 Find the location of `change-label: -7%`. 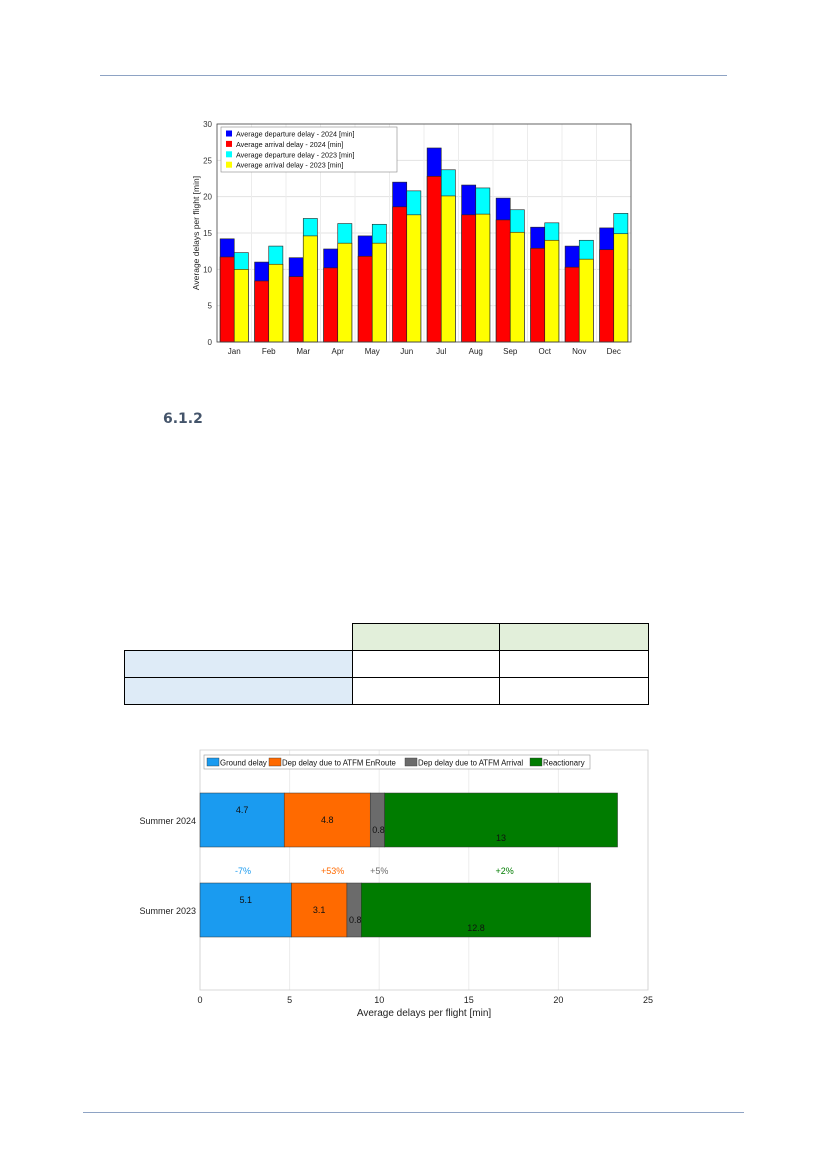

change-label: -7% is located at coordinates (243, 871).